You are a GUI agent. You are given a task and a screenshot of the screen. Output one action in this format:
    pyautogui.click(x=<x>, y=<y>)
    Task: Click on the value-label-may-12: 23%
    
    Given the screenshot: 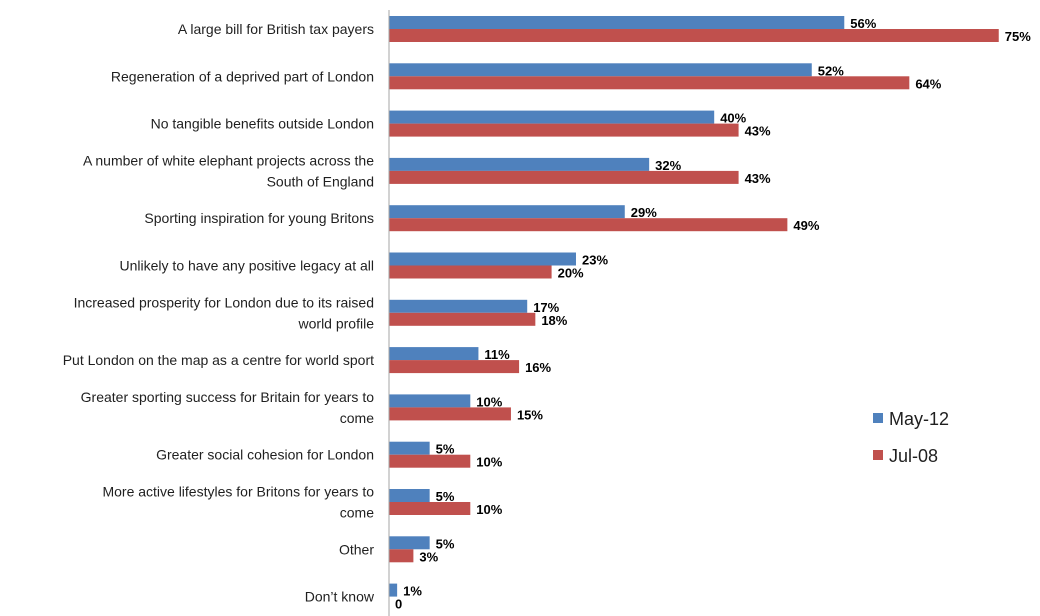 What is the action you would take?
    pyautogui.click(x=595, y=260)
    